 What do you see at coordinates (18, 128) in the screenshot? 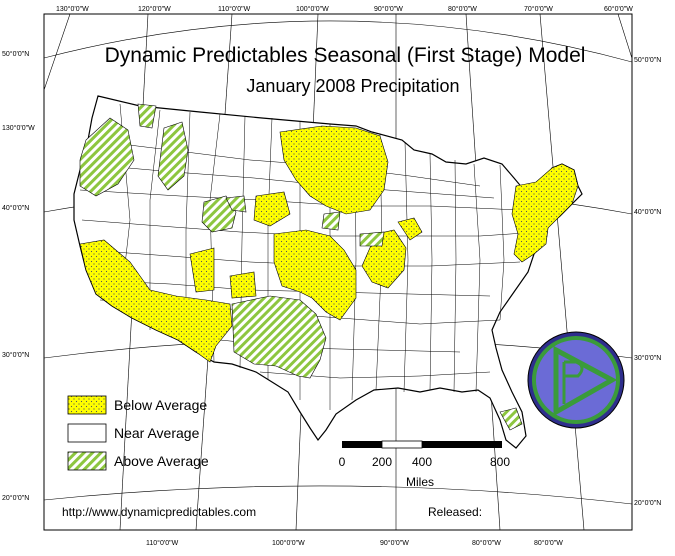
I see `left-lat-label: 130°0'0"W` at bounding box center [18, 128].